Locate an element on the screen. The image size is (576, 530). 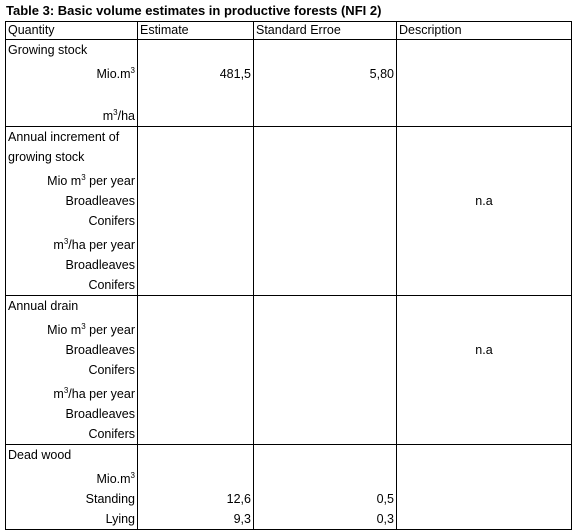
drain-conifers: Conifers is located at coordinates (71, 370).